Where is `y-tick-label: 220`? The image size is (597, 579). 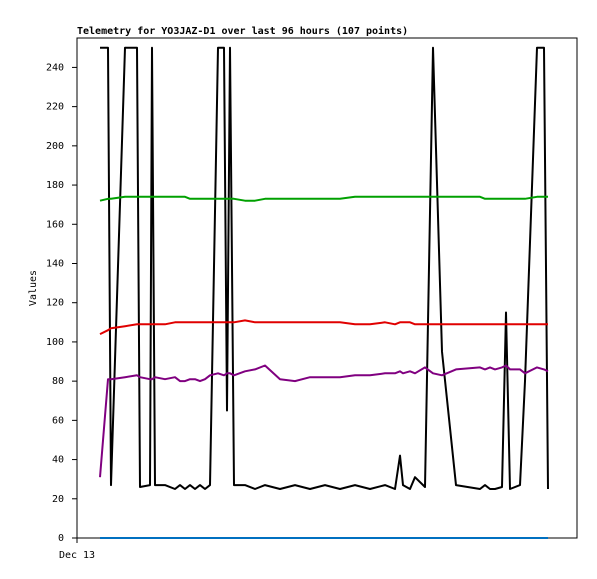
y-tick-label: 220 is located at coordinates (55, 107).